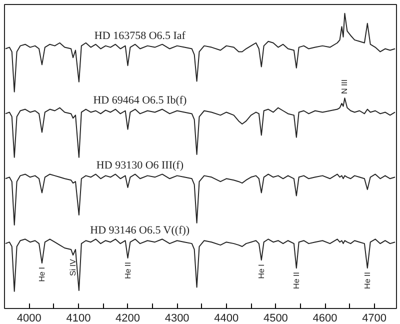 The width and height of the screenshot is (400, 324). What do you see at coordinates (78, 318) in the screenshot?
I see `x-tick-label: 4100` at bounding box center [78, 318].